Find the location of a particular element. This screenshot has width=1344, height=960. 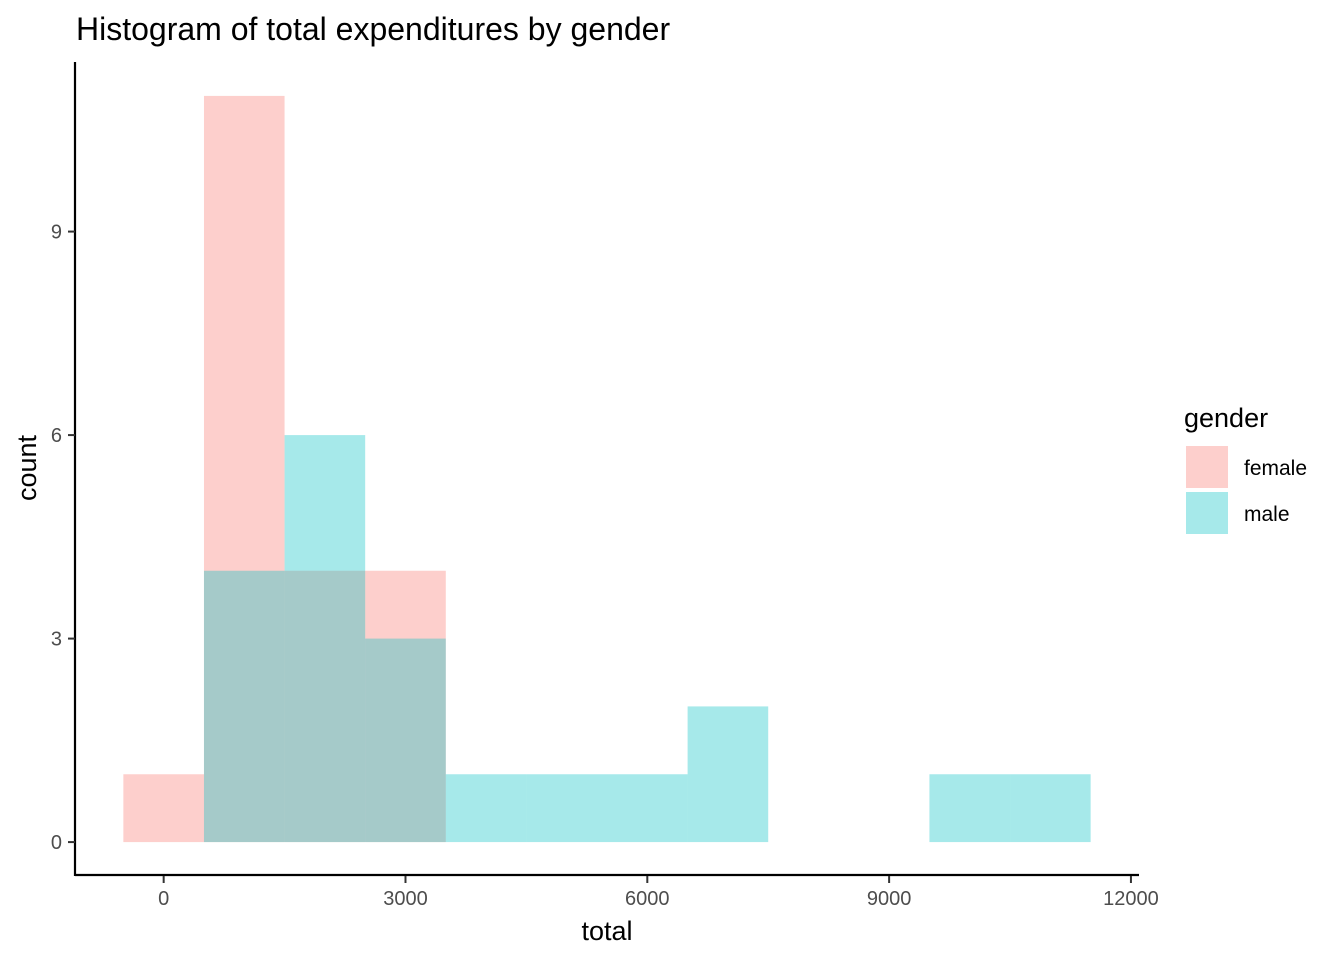

y-axis-ticks: 0 3 6 9 is located at coordinates (63, 538).